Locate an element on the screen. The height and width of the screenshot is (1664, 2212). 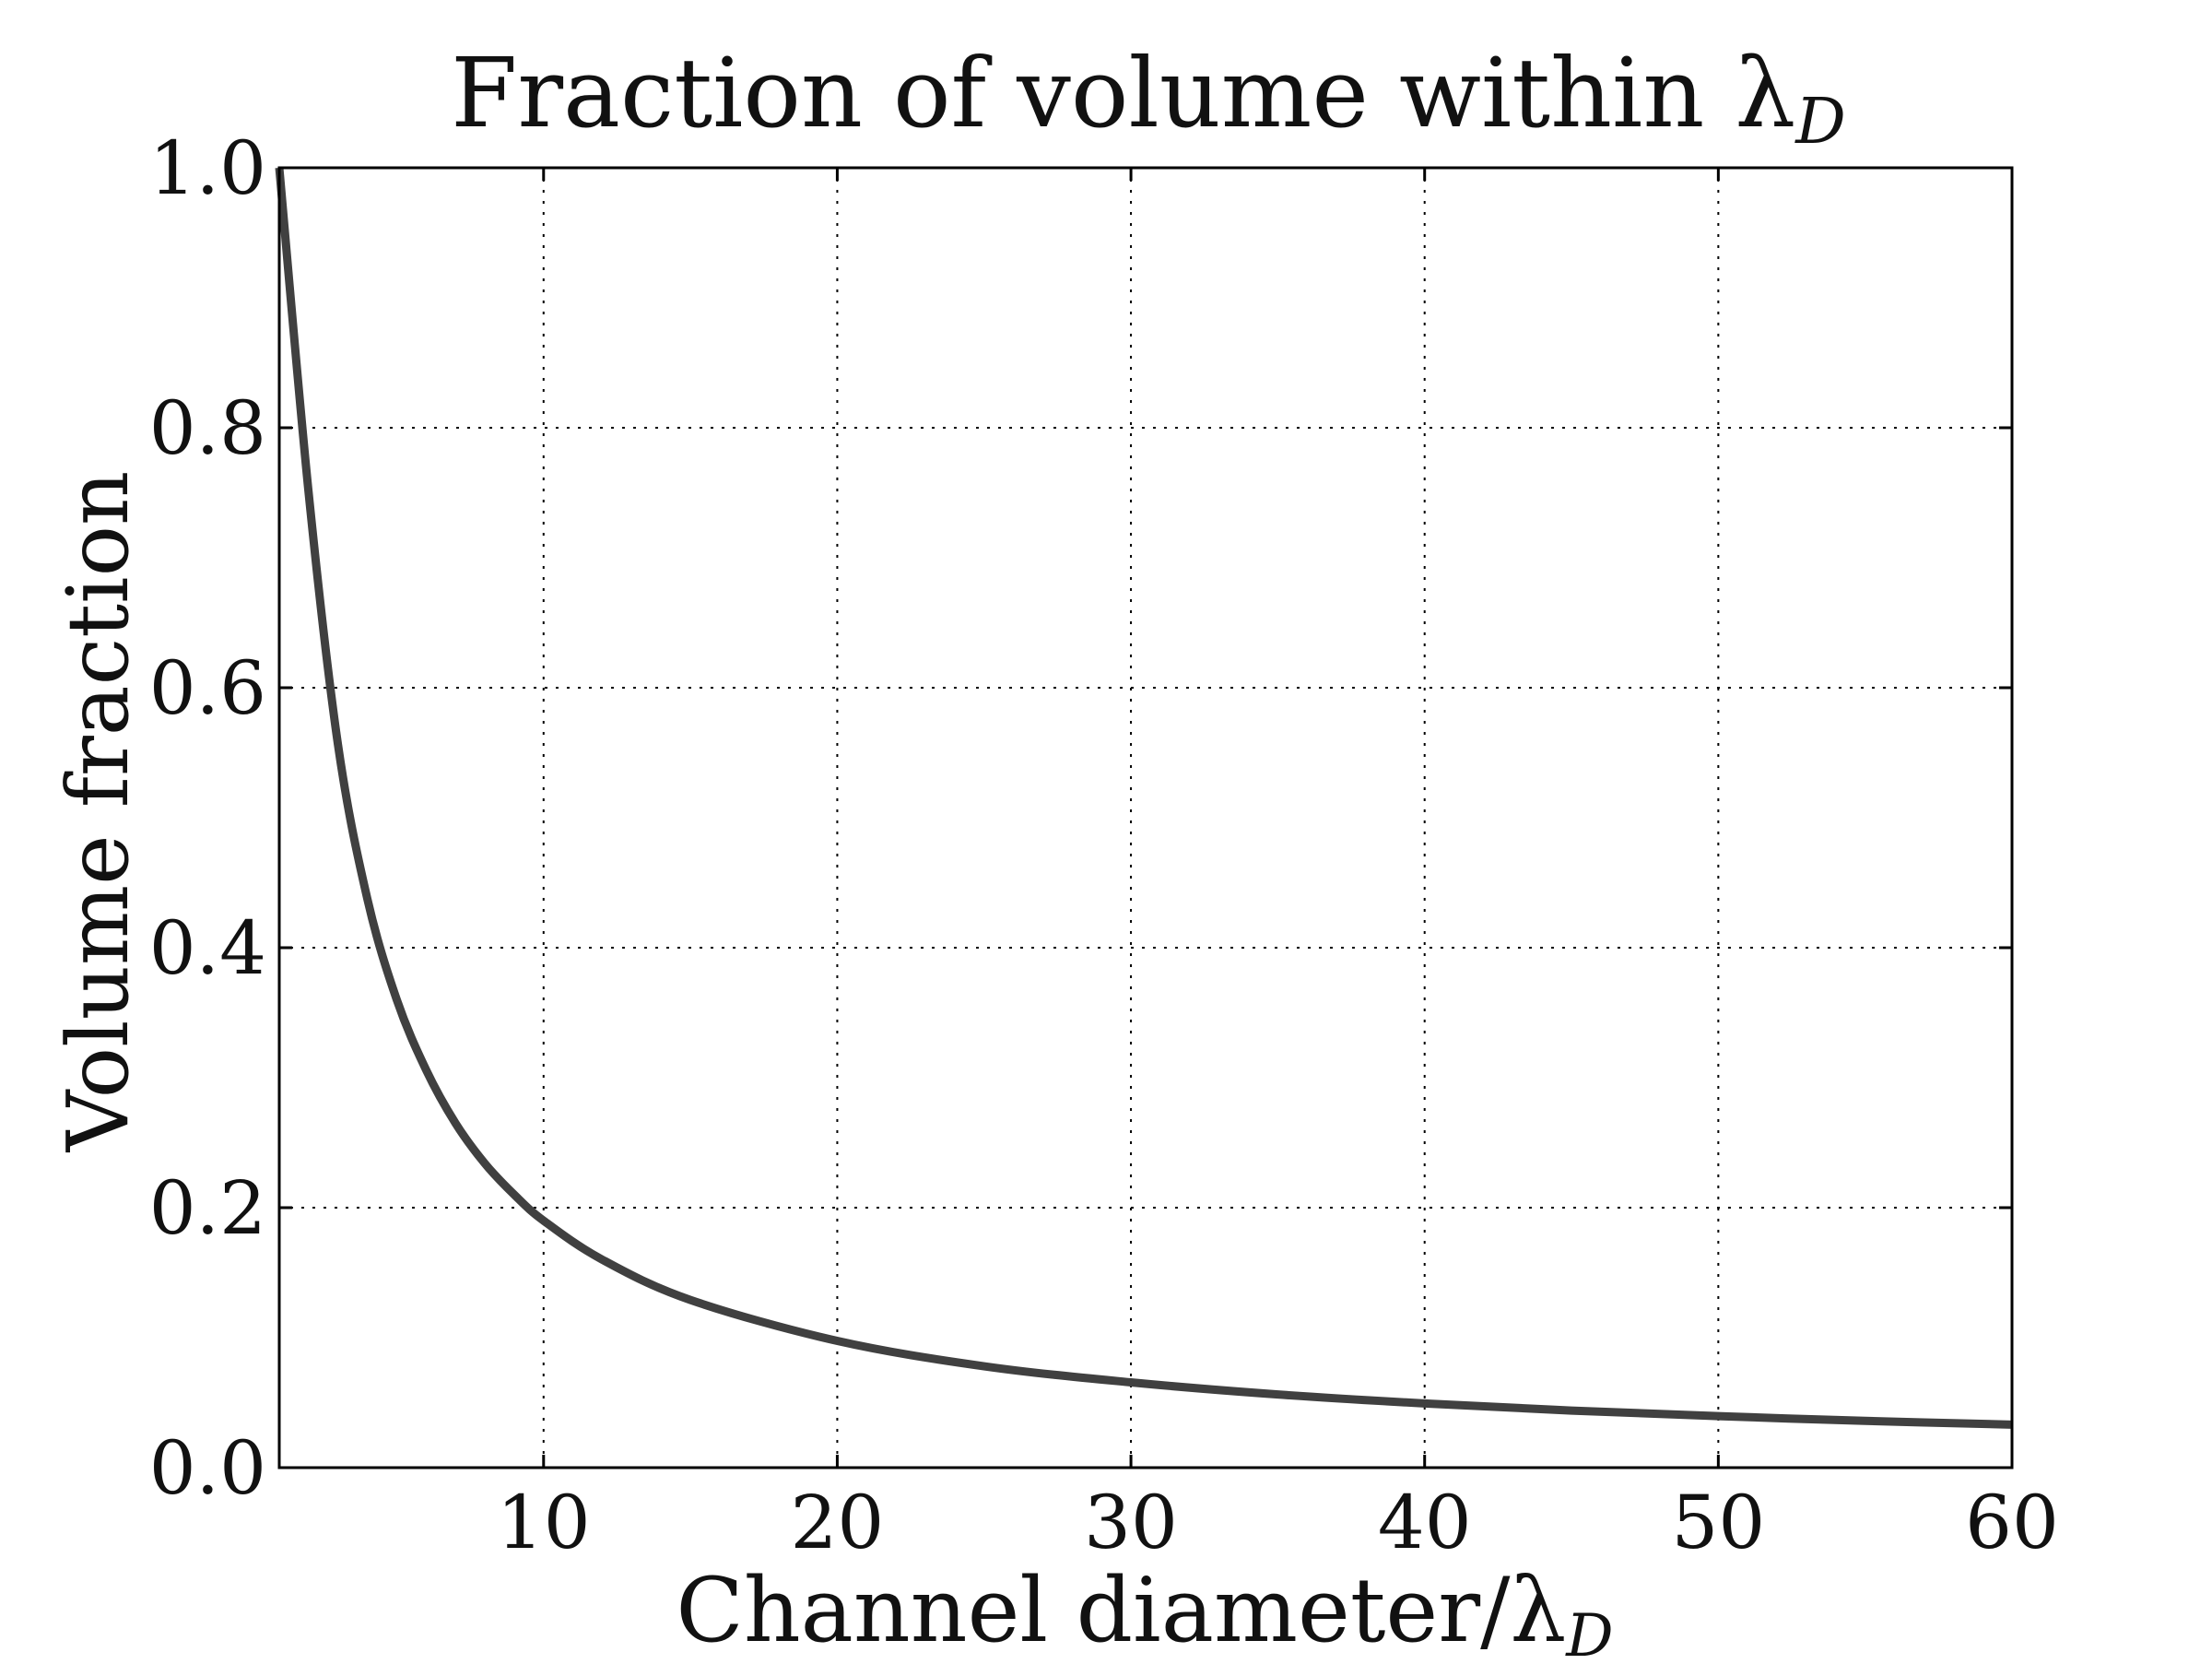
chart-title-text: Fraction of volume within λ is located at coordinates (1123, 93).